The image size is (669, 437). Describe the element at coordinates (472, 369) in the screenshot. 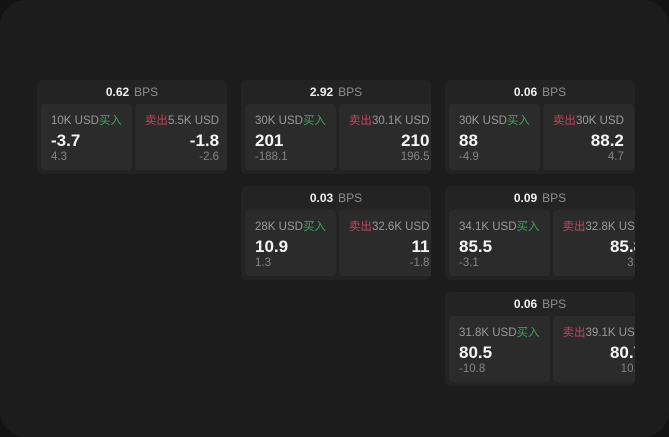

I see `buy-sub-value: -10.8` at that location.